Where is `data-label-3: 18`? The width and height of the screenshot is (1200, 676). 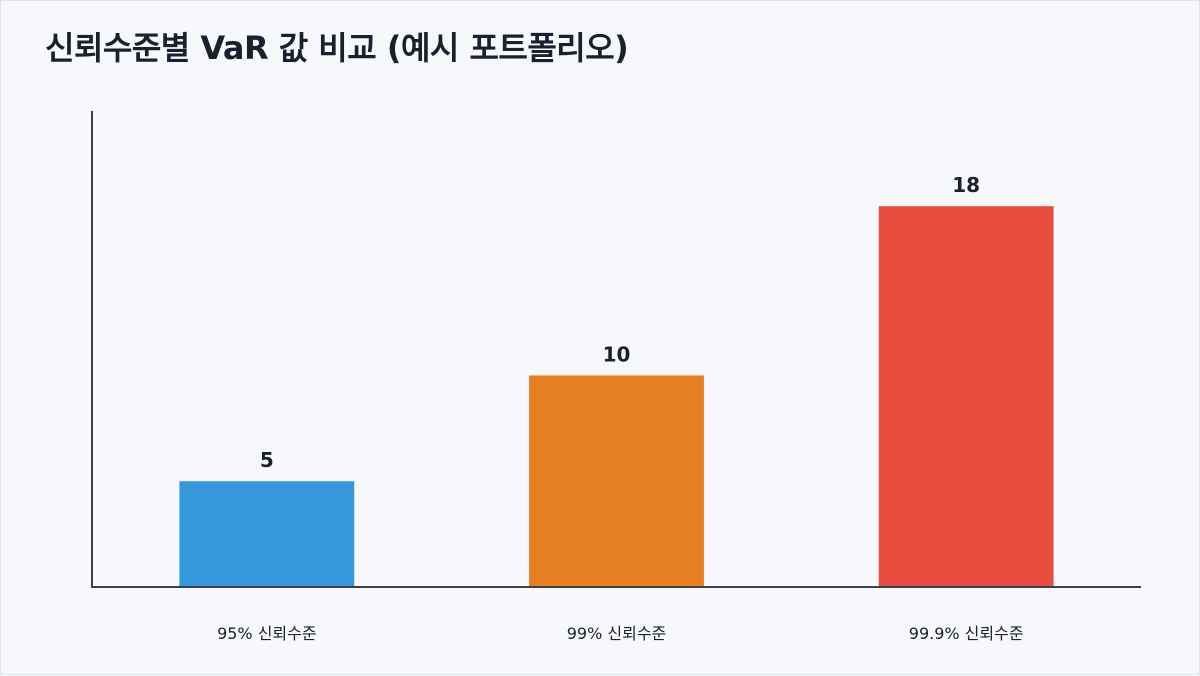 data-label-3: 18 is located at coordinates (966, 185).